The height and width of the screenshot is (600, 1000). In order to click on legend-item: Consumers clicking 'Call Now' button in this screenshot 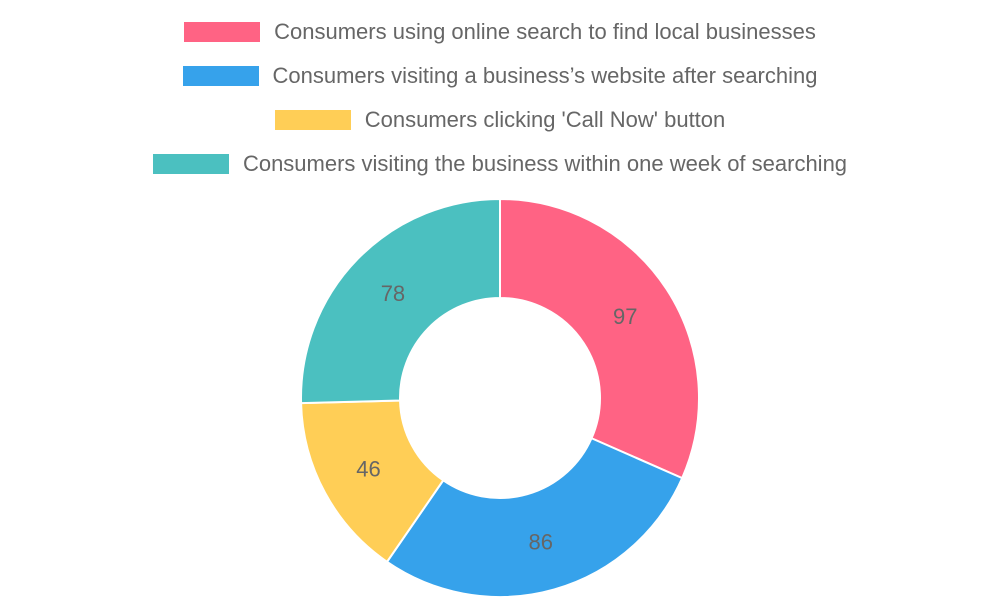, I will do `click(500, 120)`.